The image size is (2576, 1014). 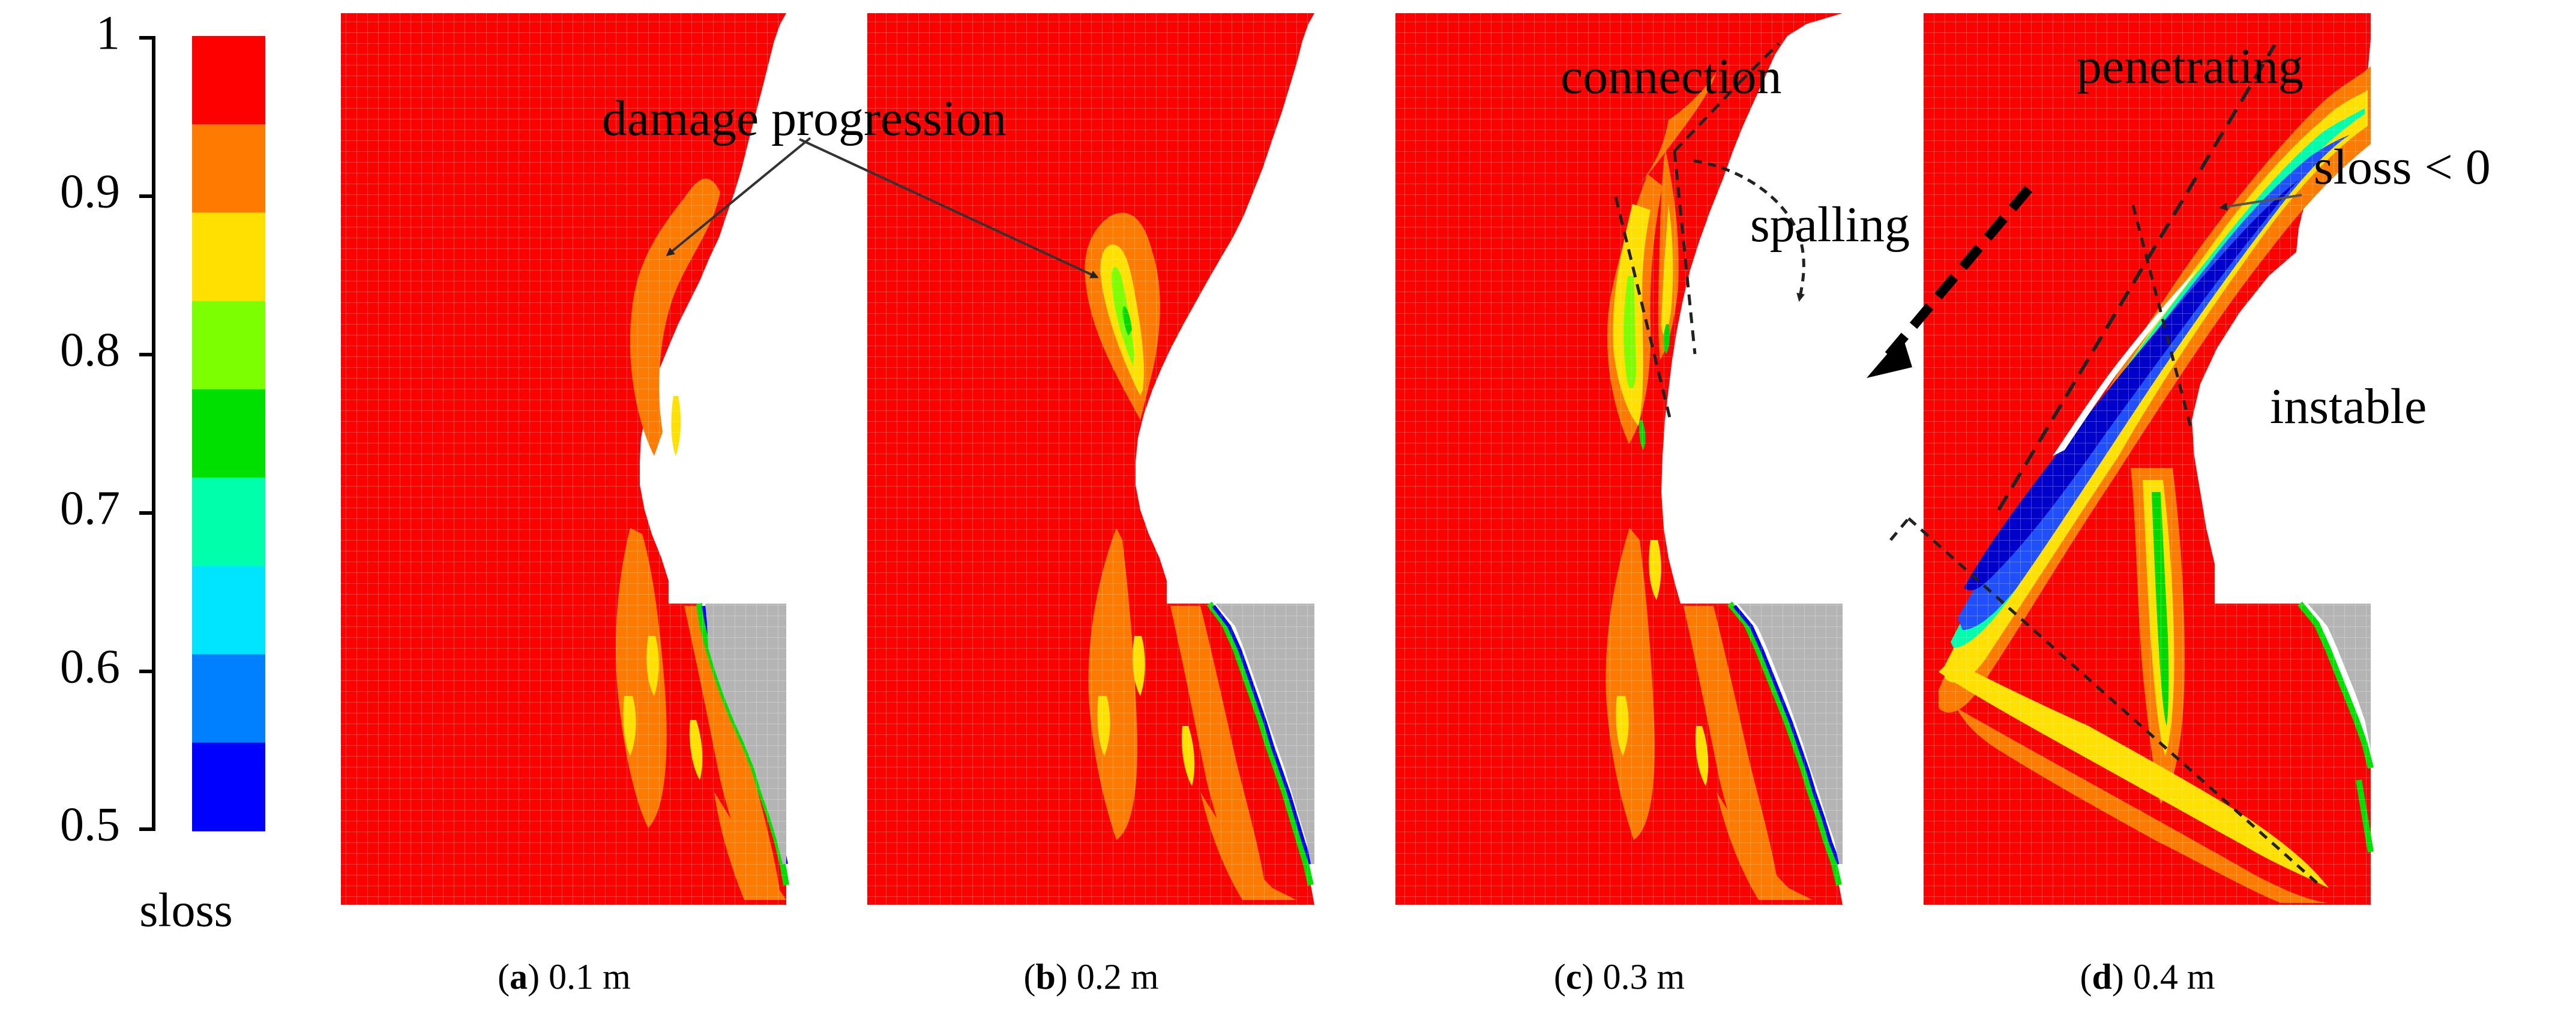 What do you see at coordinates (564, 977) in the screenshot?
I see `panel-a-caption: (a) 0.1 m` at bounding box center [564, 977].